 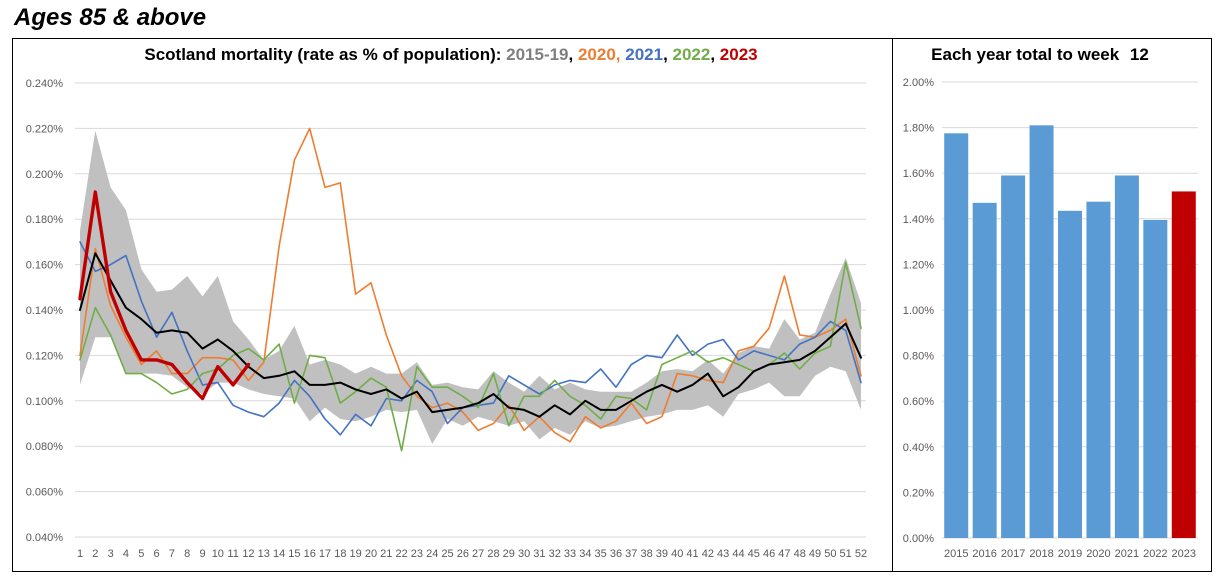 What do you see at coordinates (918, 129) in the screenshot?
I see `bar-y-tick-label: 1.80%` at bounding box center [918, 129].